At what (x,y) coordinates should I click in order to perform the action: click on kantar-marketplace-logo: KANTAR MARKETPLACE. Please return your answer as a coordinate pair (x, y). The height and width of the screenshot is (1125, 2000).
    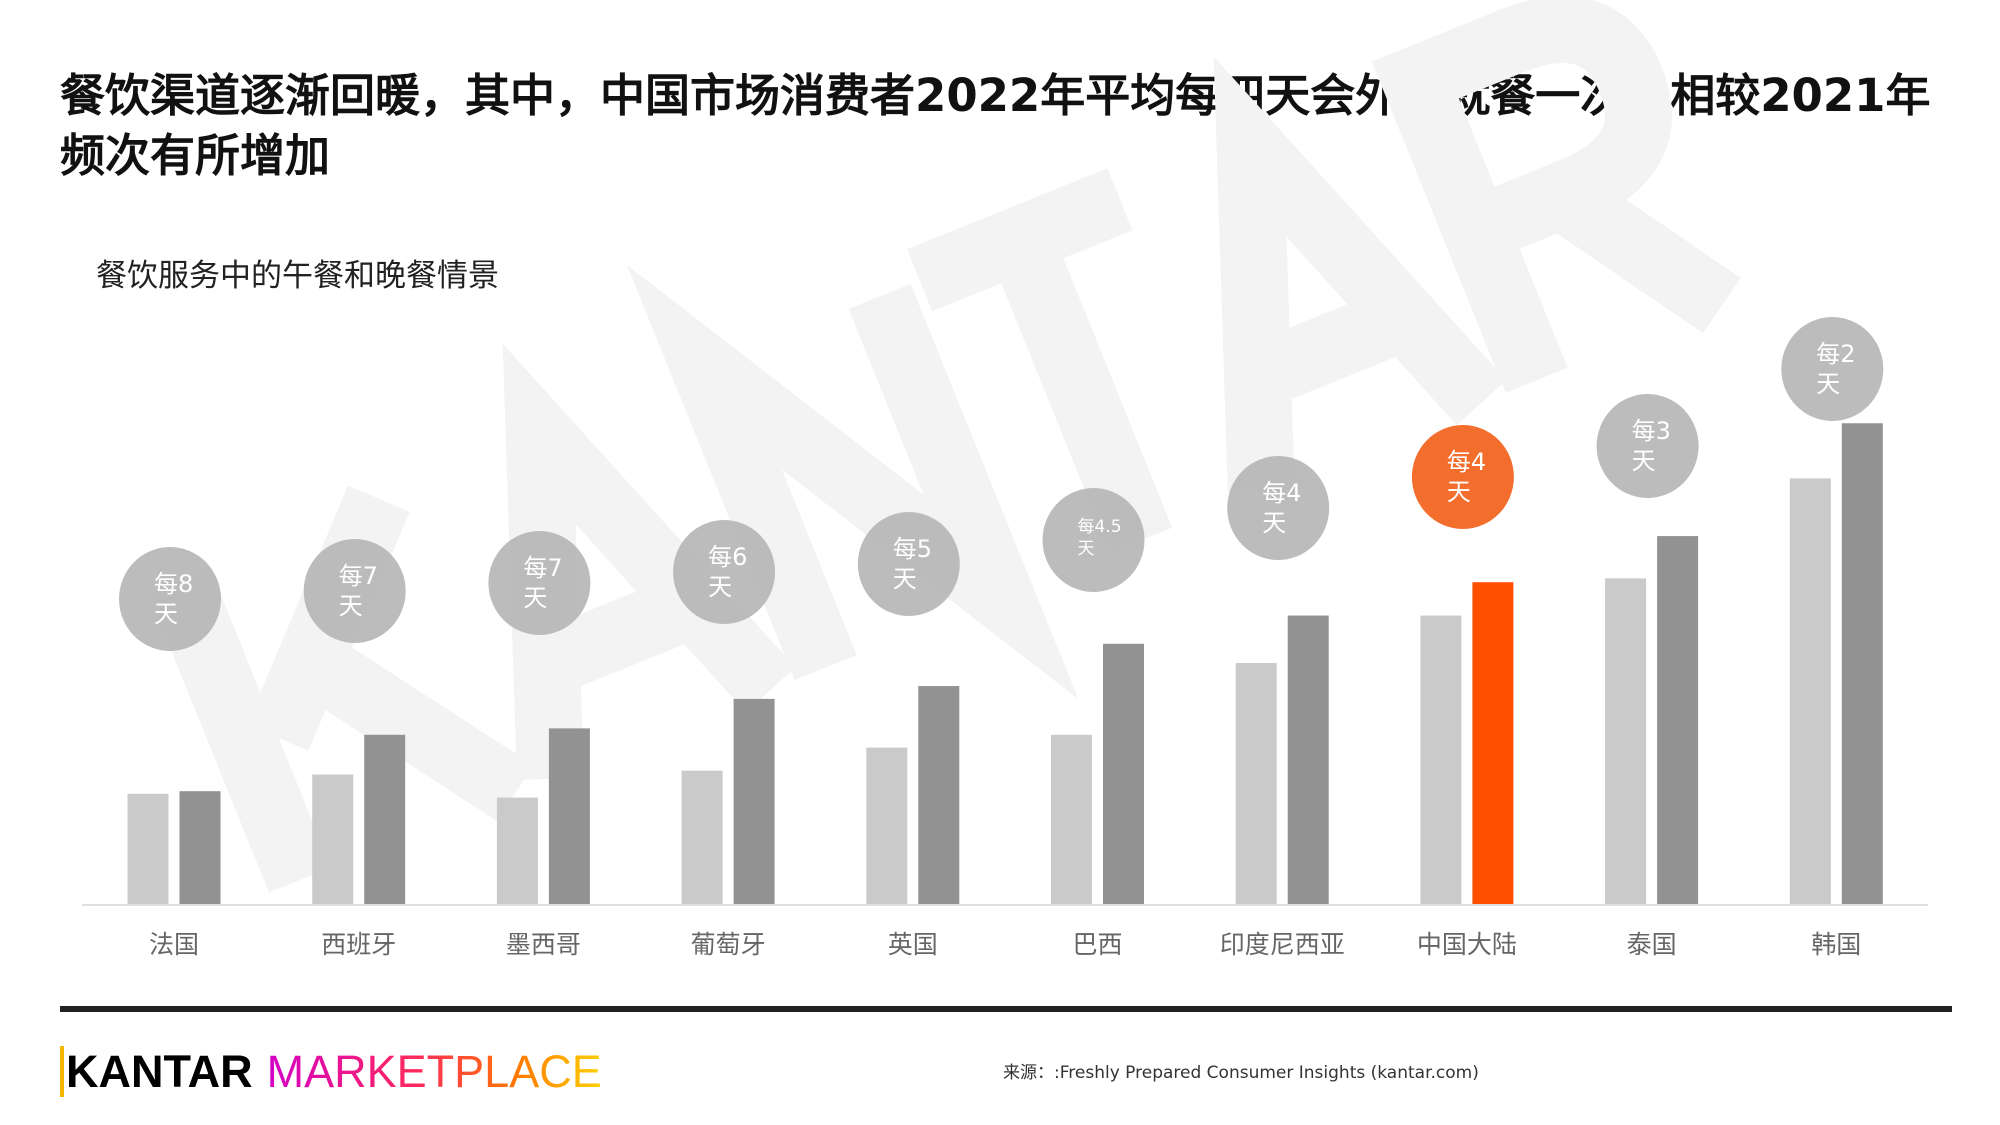
    Looking at the image, I should click on (331, 1072).